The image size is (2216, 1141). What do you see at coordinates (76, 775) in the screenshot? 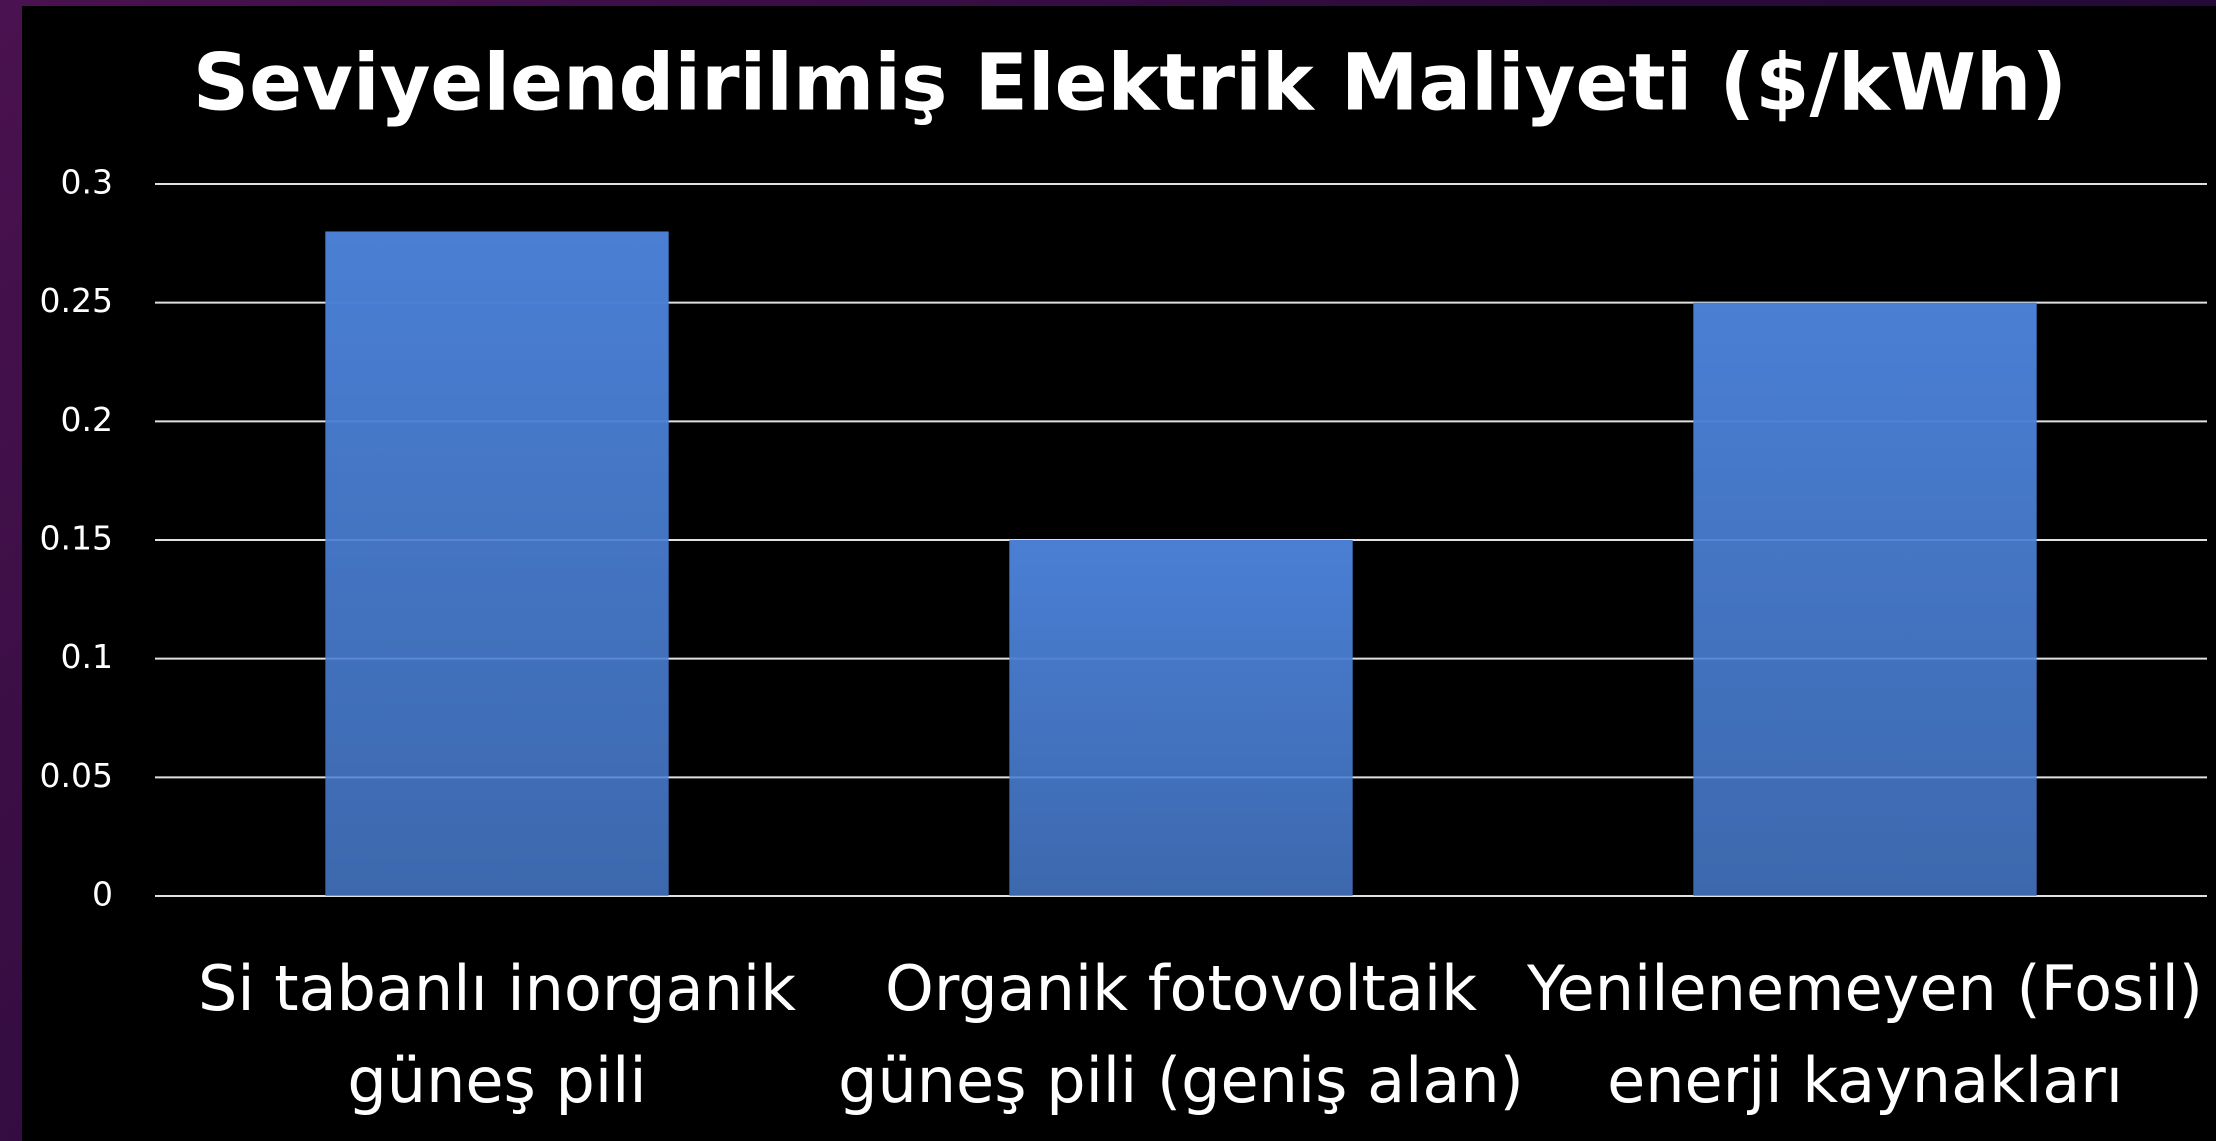
I see `y-tick-label: 0.05` at bounding box center [76, 775].